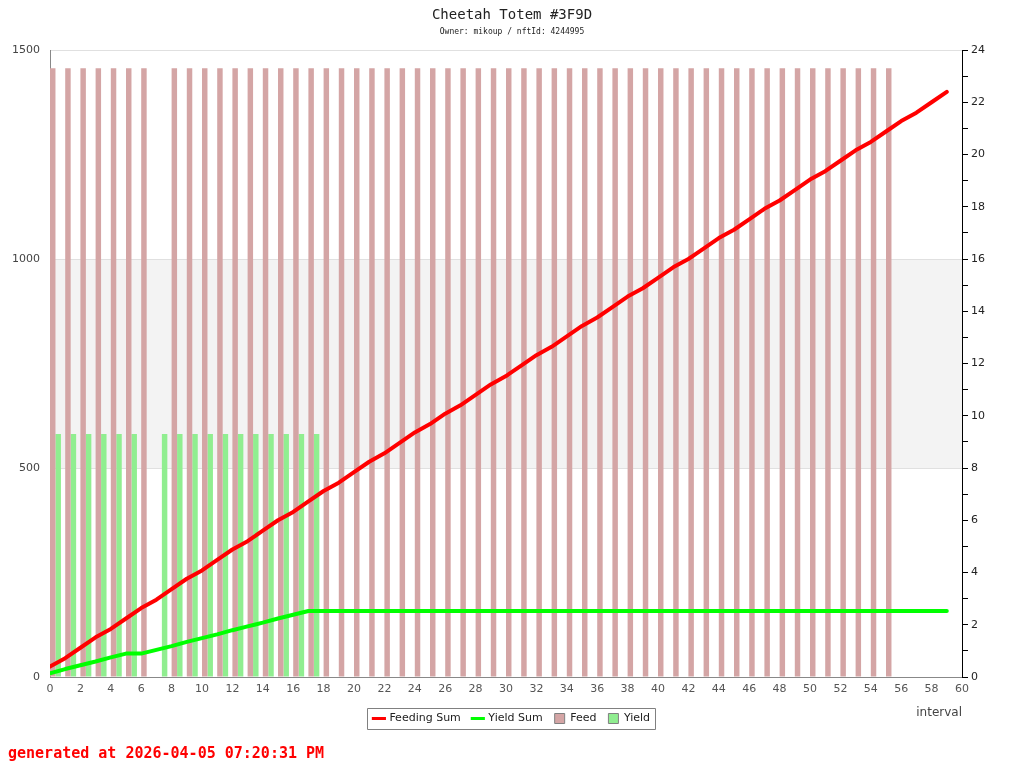 The image size is (1024, 768). I want to click on x-tick-label: 20, so click(354, 689).